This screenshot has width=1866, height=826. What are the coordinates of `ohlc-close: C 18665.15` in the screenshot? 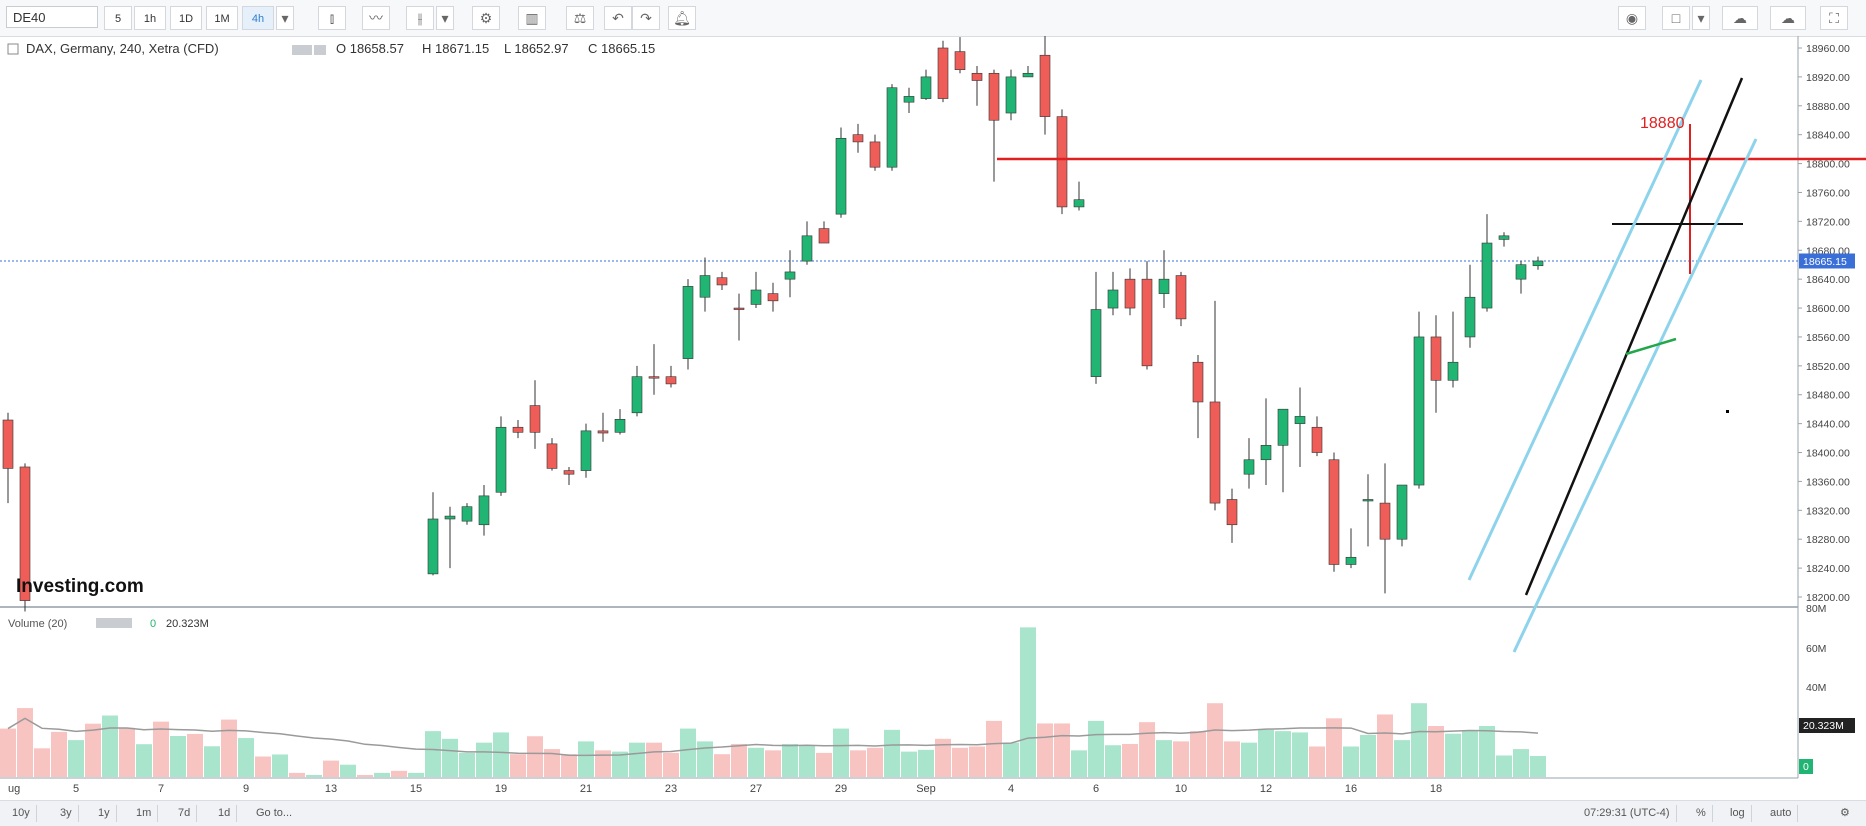 It's located at (621, 48).